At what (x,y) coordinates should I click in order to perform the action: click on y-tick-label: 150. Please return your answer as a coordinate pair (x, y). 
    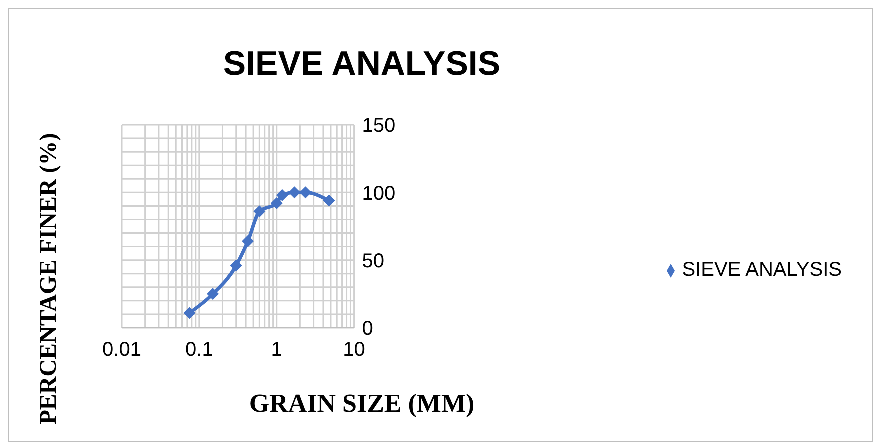
    Looking at the image, I should click on (379, 126).